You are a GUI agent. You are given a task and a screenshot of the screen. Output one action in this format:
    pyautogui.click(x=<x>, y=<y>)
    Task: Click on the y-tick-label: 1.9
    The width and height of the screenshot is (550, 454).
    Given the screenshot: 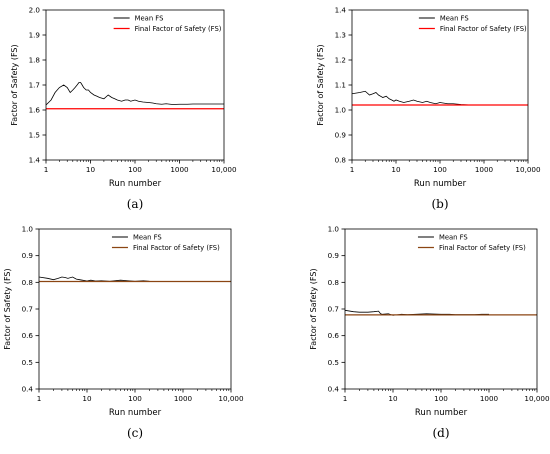 What is the action you would take?
    pyautogui.click(x=35, y=35)
    